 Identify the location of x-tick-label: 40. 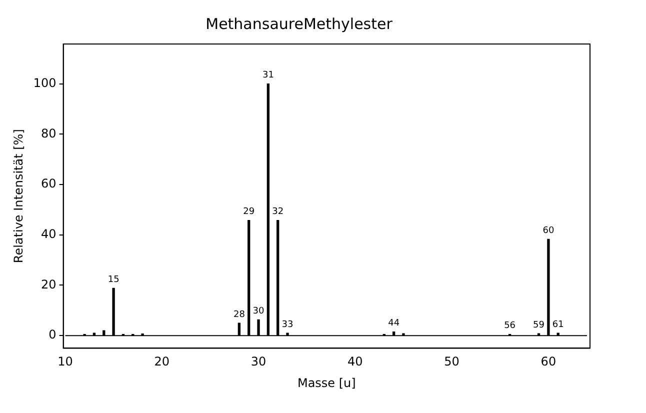
(355, 361).